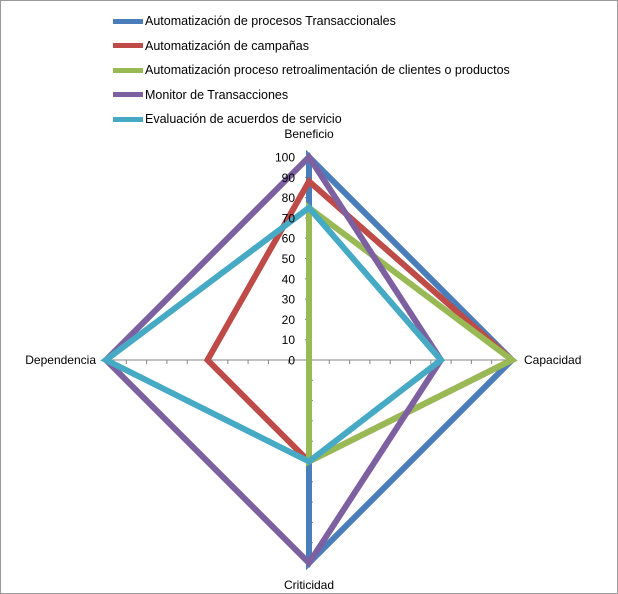 The width and height of the screenshot is (618, 594). Describe the element at coordinates (243, 119) in the screenshot. I see `legend-label: Evaluación de acuerdos de servicio` at that location.